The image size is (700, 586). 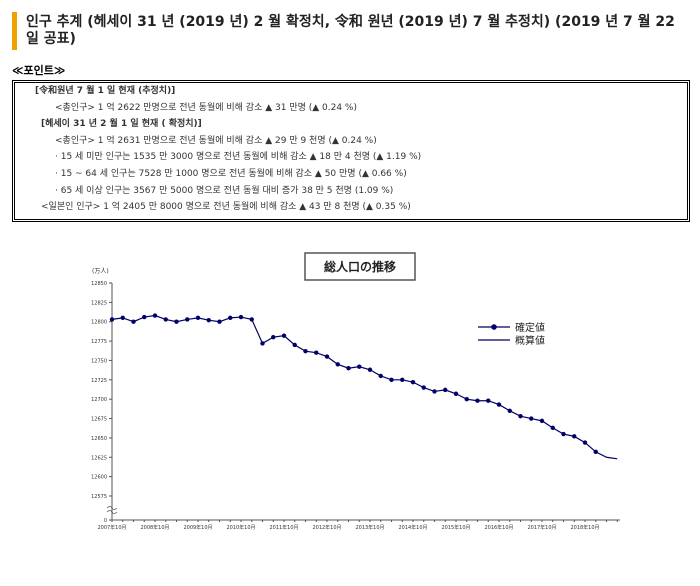 I want to click on accent-bar, so click(x=14, y=31).